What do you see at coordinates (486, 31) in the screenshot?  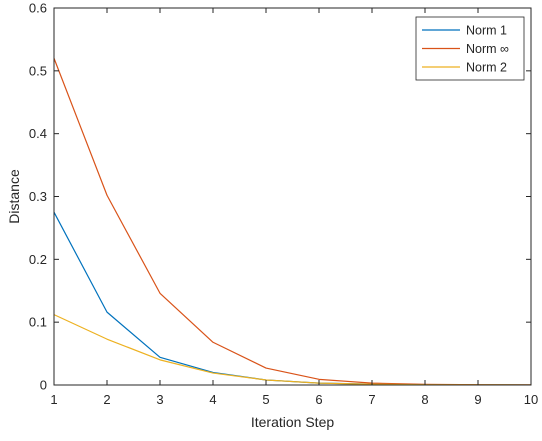 I see `legend-label-1: Norm 1` at bounding box center [486, 31].